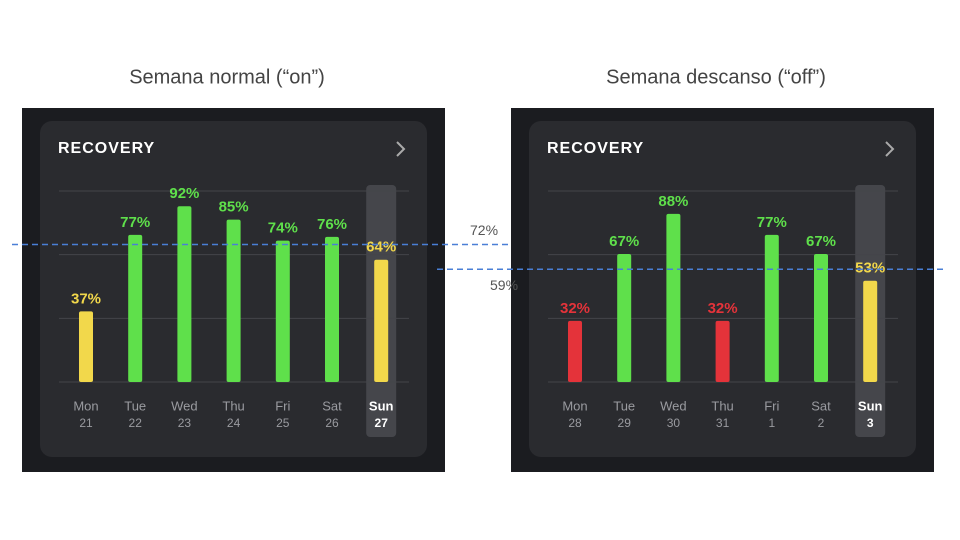  I want to click on reference-label: 59%, so click(504, 285).